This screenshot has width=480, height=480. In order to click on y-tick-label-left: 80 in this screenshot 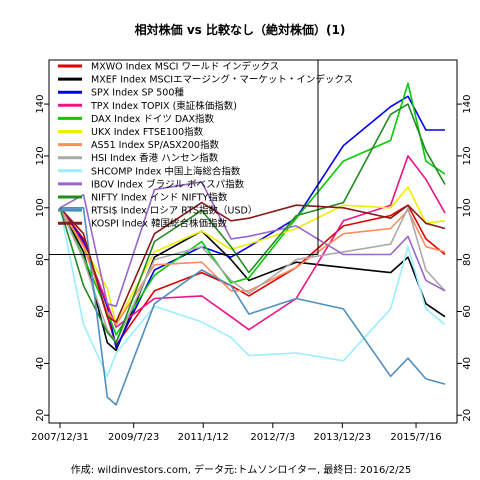, I will do `click(40, 259)`.